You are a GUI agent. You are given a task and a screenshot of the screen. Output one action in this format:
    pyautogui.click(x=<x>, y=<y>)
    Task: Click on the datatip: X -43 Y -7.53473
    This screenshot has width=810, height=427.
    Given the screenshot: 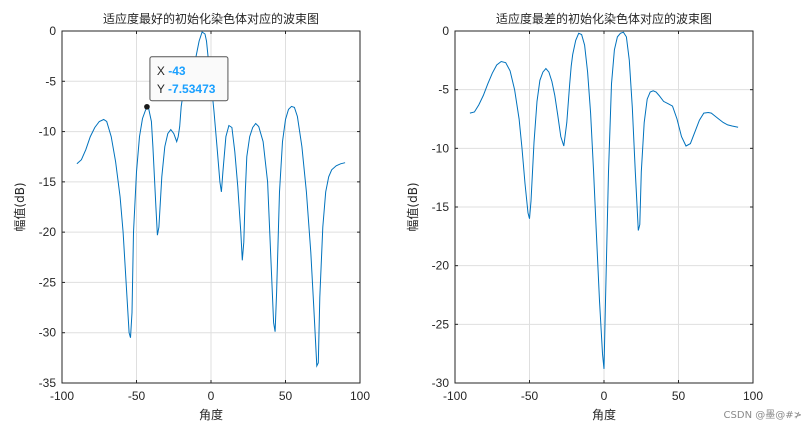 What is the action you would take?
    pyautogui.click(x=186, y=83)
    